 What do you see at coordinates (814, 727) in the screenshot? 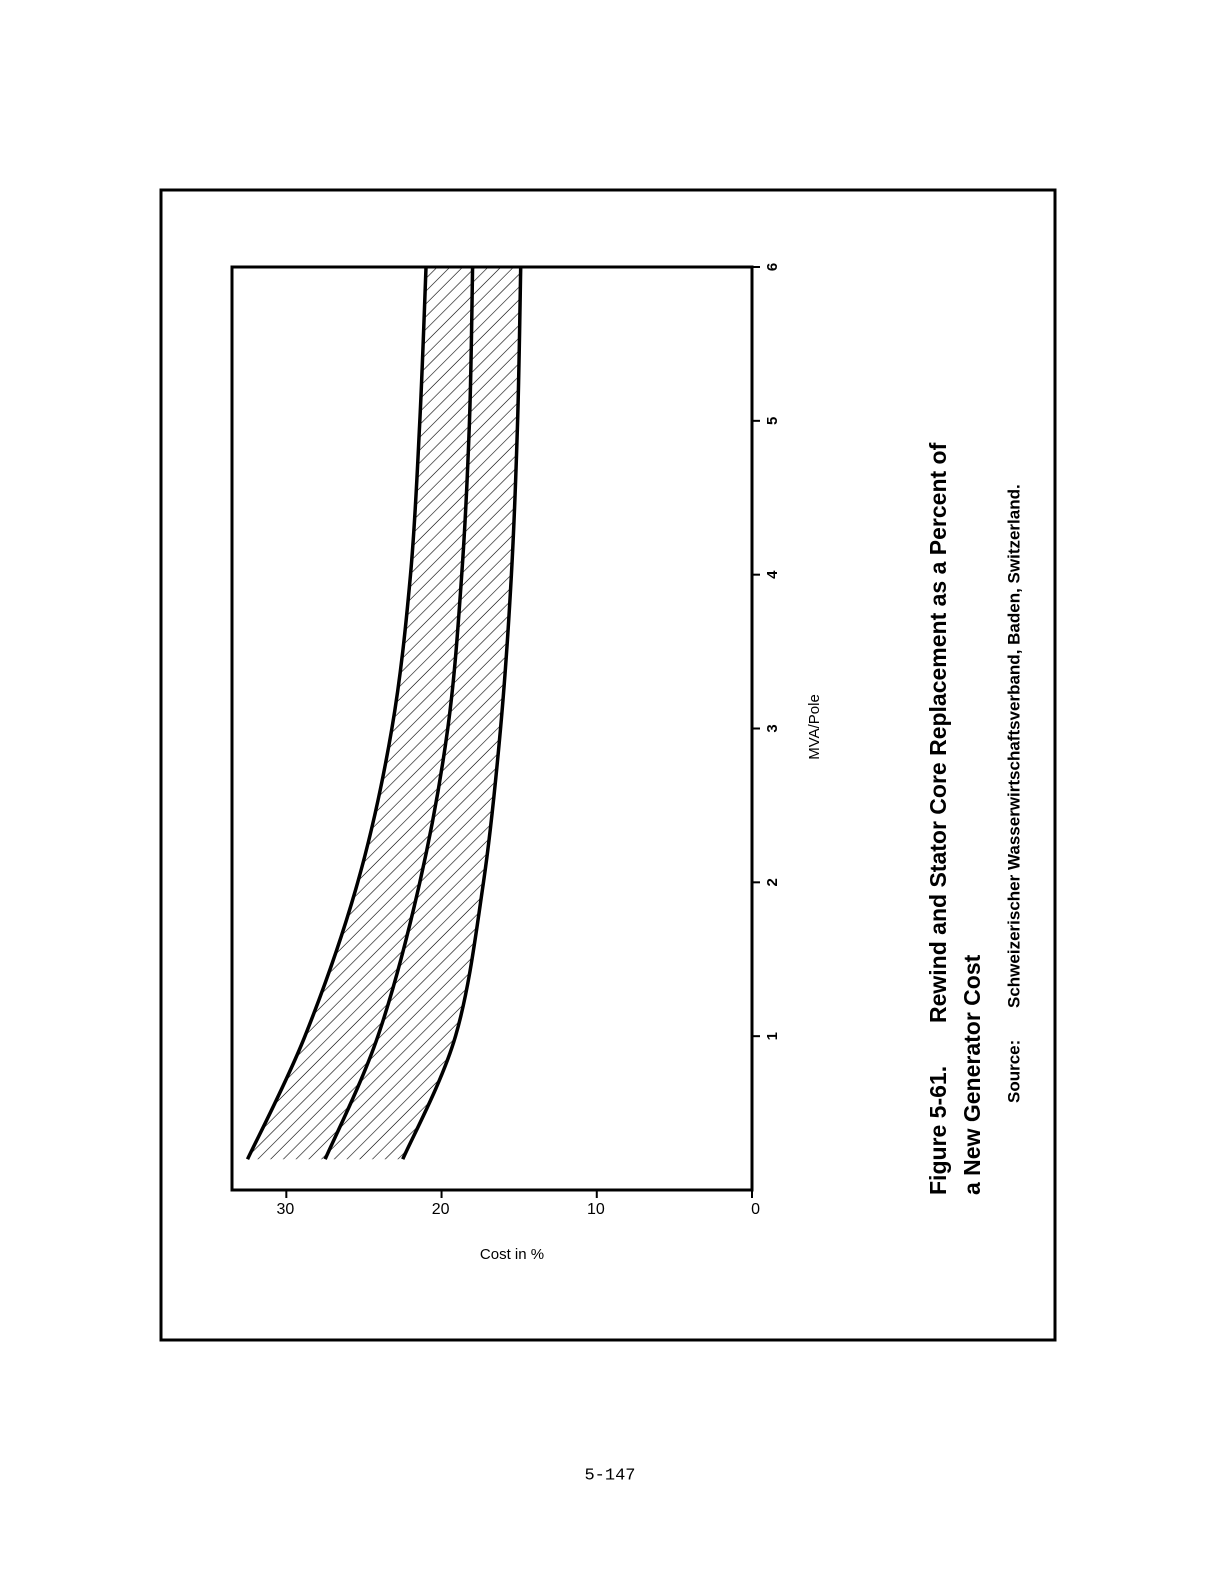
I see `x-axis-label: MVA/Pole` at bounding box center [814, 727].